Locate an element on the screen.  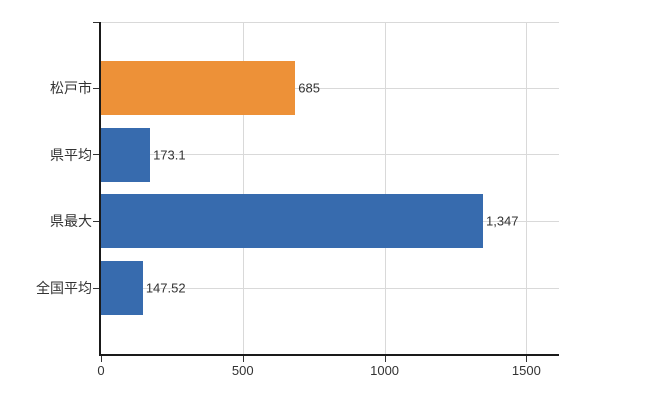
bar-value-label: 1,347 is located at coordinates (502, 221).